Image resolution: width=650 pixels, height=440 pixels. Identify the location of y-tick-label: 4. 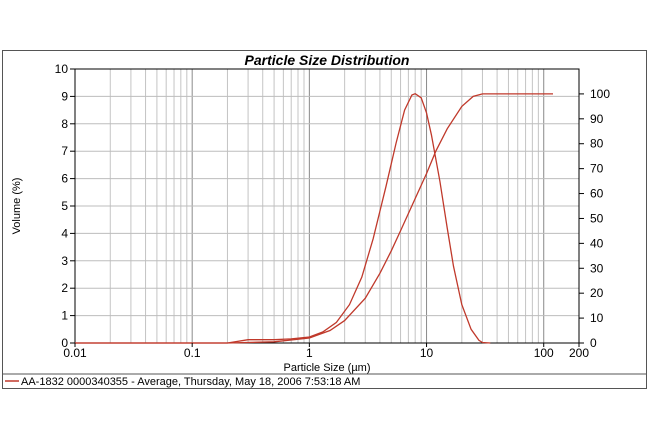
(64, 233).